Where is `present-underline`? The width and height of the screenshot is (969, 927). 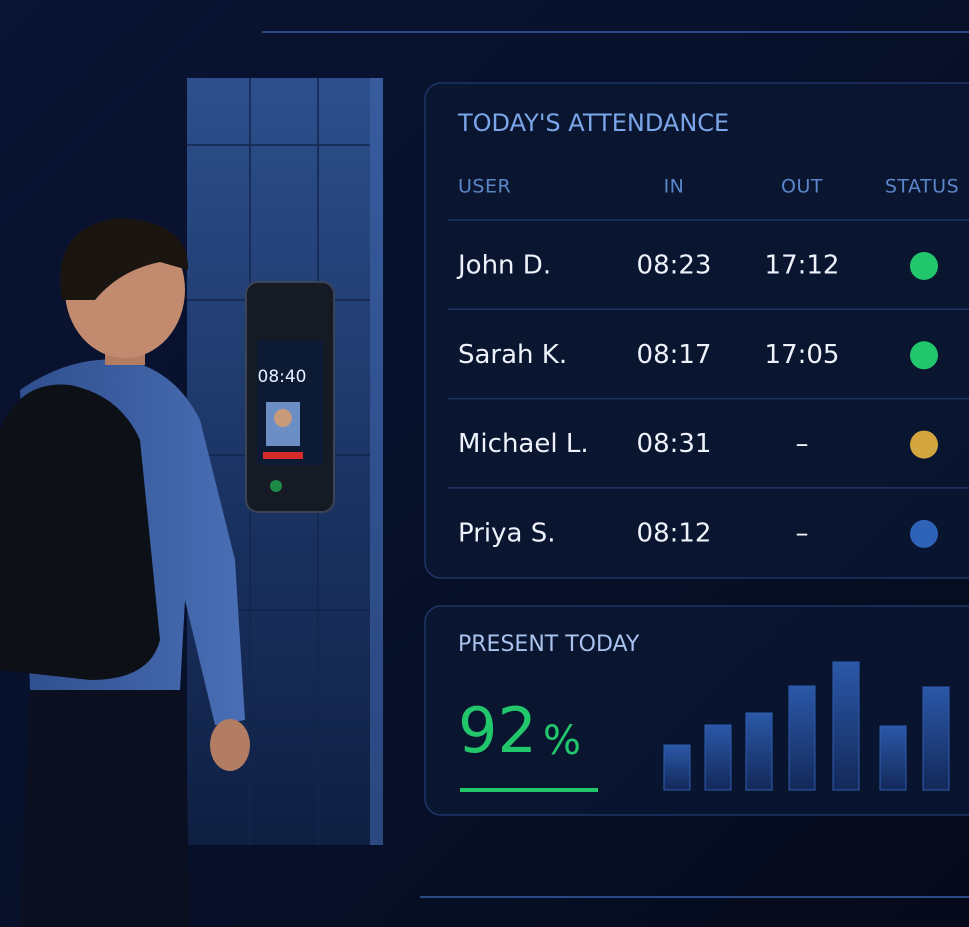
present-underline is located at coordinates (529, 790).